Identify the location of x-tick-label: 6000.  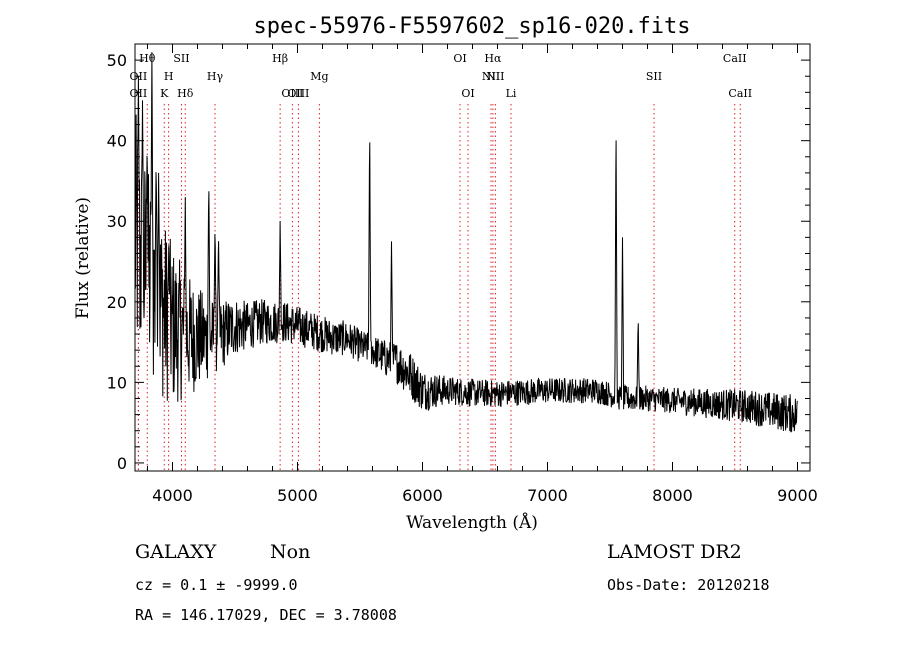
(422, 495).